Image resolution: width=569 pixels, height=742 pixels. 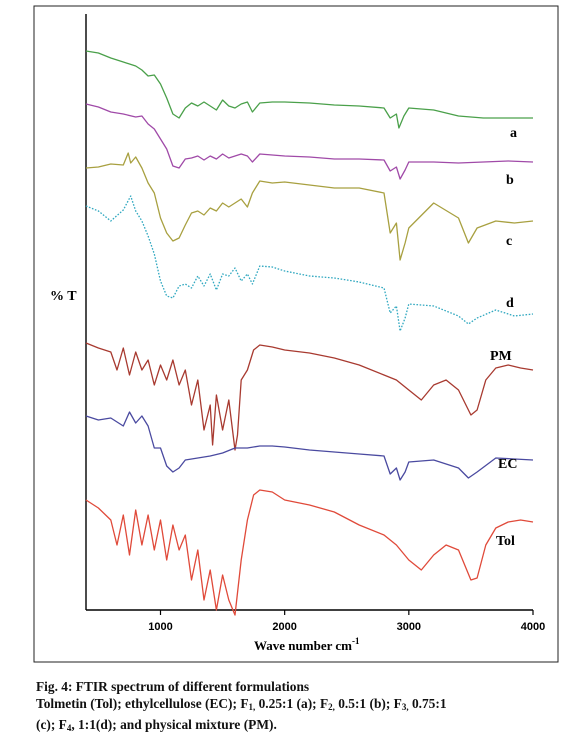 I want to click on caption-text: 0.75:1, so click(x=427, y=703).